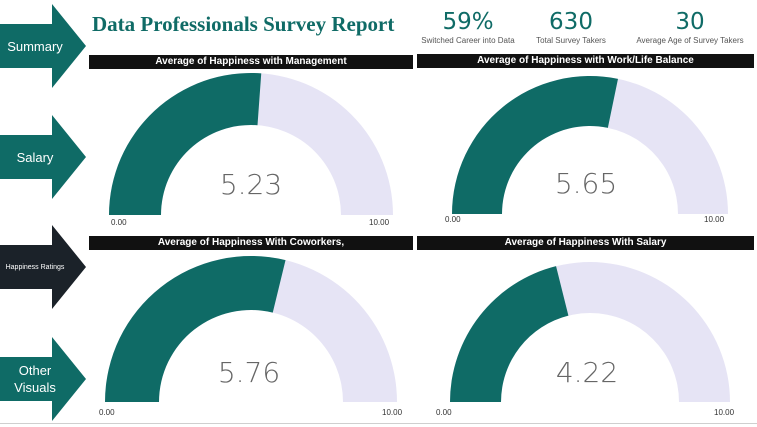 Image resolution: width=757 pixels, height=427 pixels. What do you see at coordinates (571, 40) in the screenshot?
I see `kpi-label: Total Survey Takers` at bounding box center [571, 40].